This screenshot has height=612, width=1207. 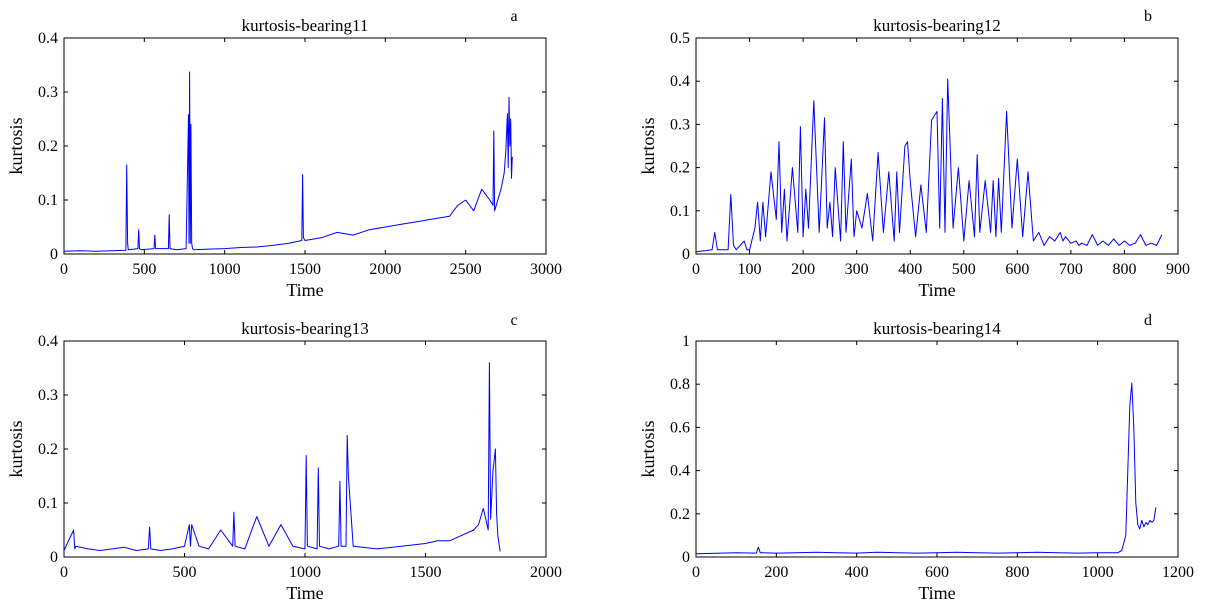 What do you see at coordinates (1071, 269) in the screenshot?
I see `x-tick-label: 700` at bounding box center [1071, 269].